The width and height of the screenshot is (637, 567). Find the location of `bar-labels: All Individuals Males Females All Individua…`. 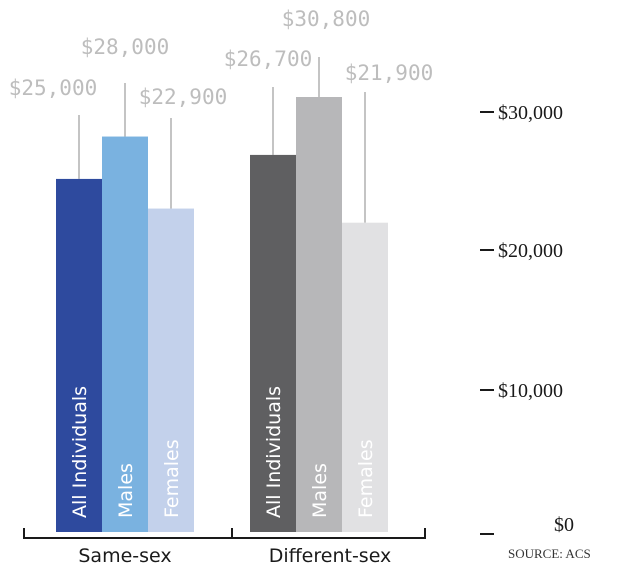

bar-labels: All Individuals Males Females All Individua… is located at coordinates (223, 452).